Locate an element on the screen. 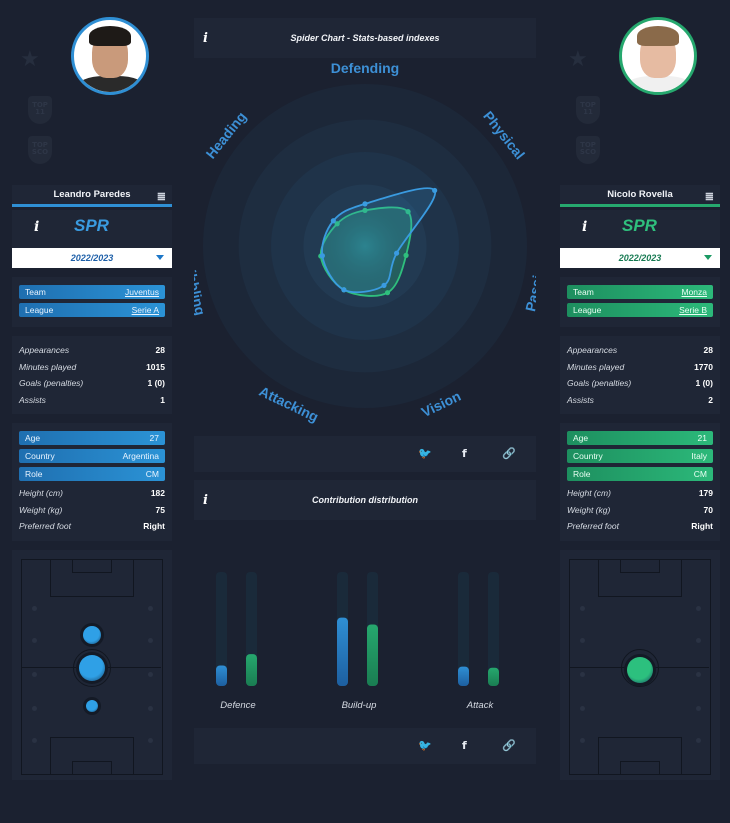  spider-share-bar: 🐦 f 🔗 is located at coordinates (365, 454).